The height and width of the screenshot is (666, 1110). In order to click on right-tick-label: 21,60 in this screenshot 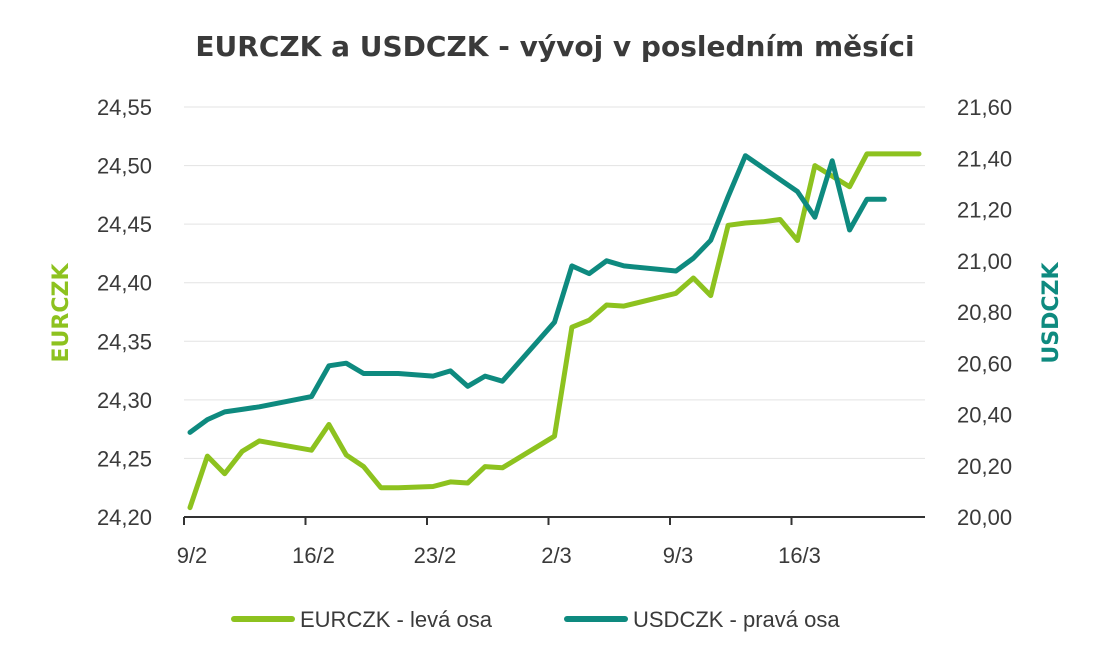, I will do `click(984, 107)`.